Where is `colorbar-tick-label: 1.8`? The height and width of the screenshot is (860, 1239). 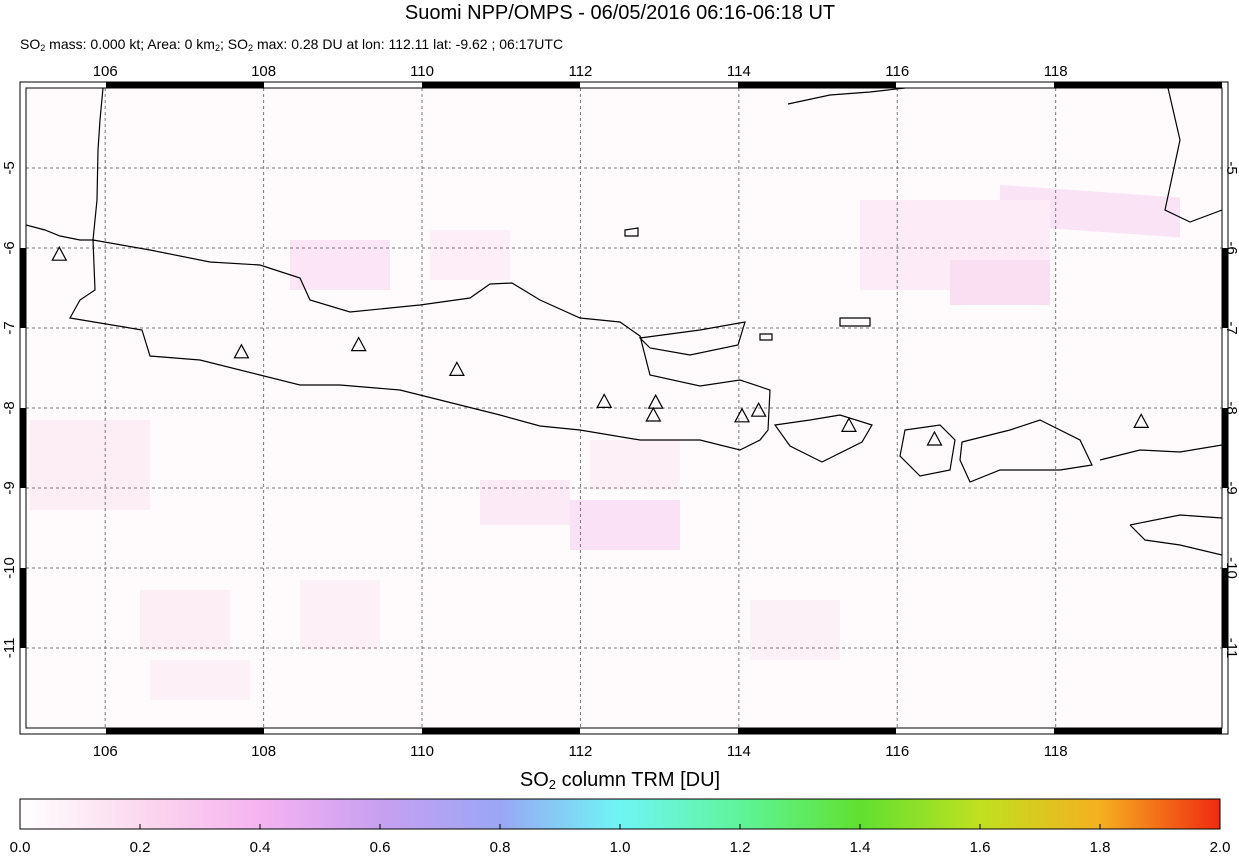
colorbar-tick-label: 1.8 is located at coordinates (1100, 847).